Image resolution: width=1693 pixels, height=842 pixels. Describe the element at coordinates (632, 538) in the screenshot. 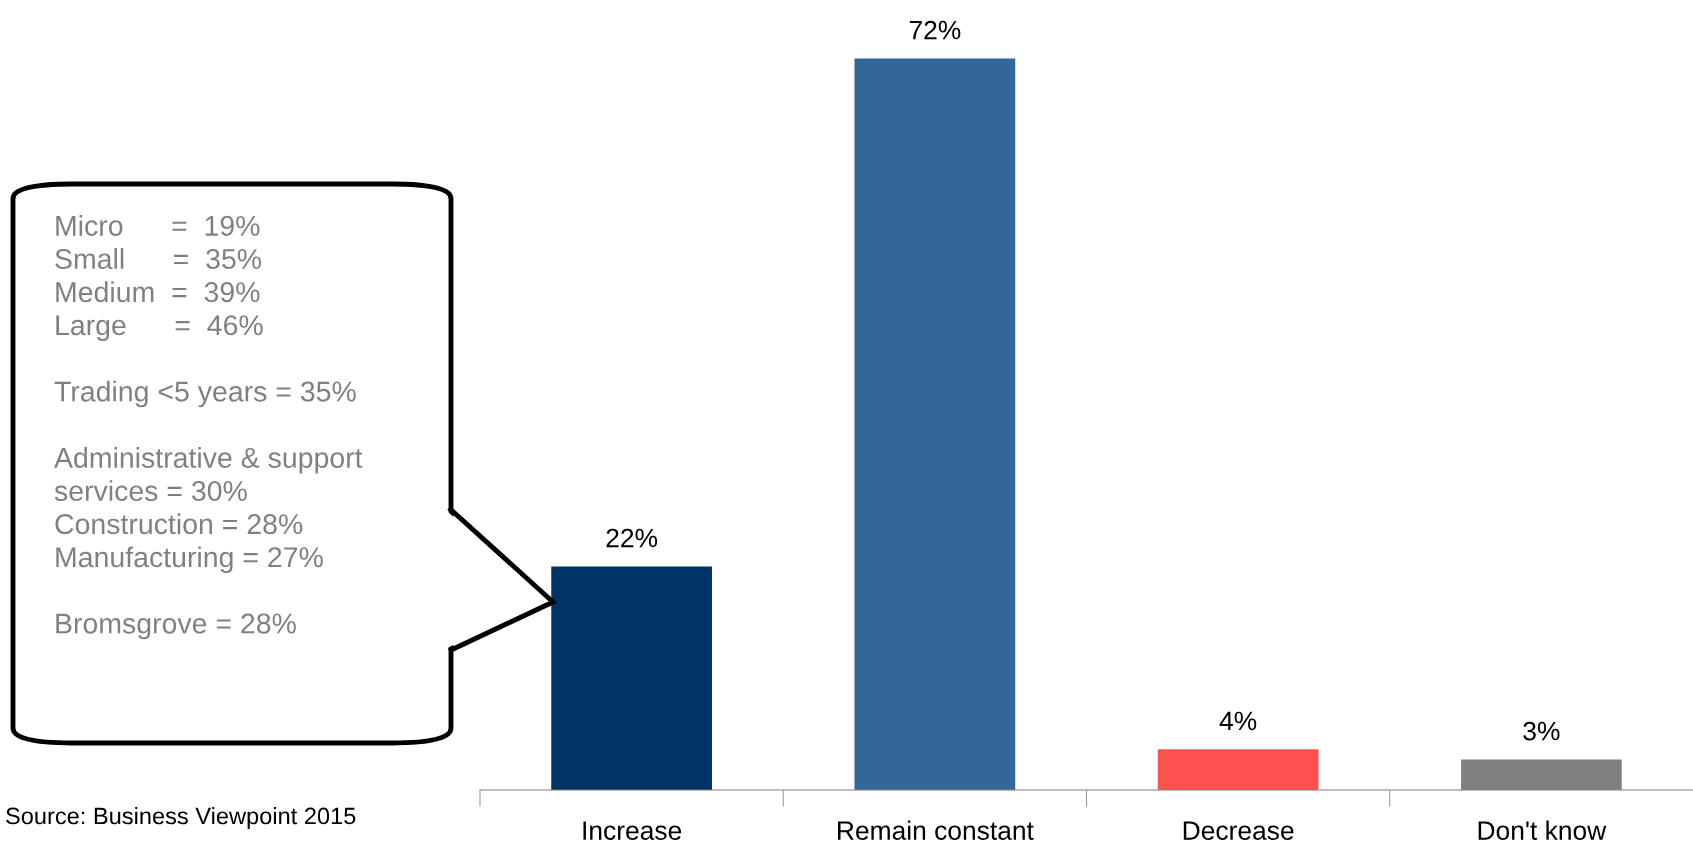

I see `data-label: 22%` at that location.